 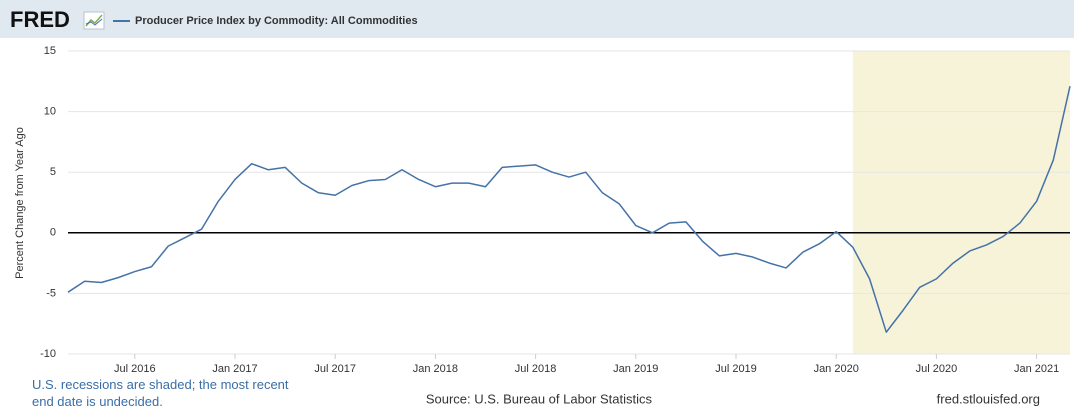 I want to click on x-tick-label: Jul 2018, so click(x=536, y=369).